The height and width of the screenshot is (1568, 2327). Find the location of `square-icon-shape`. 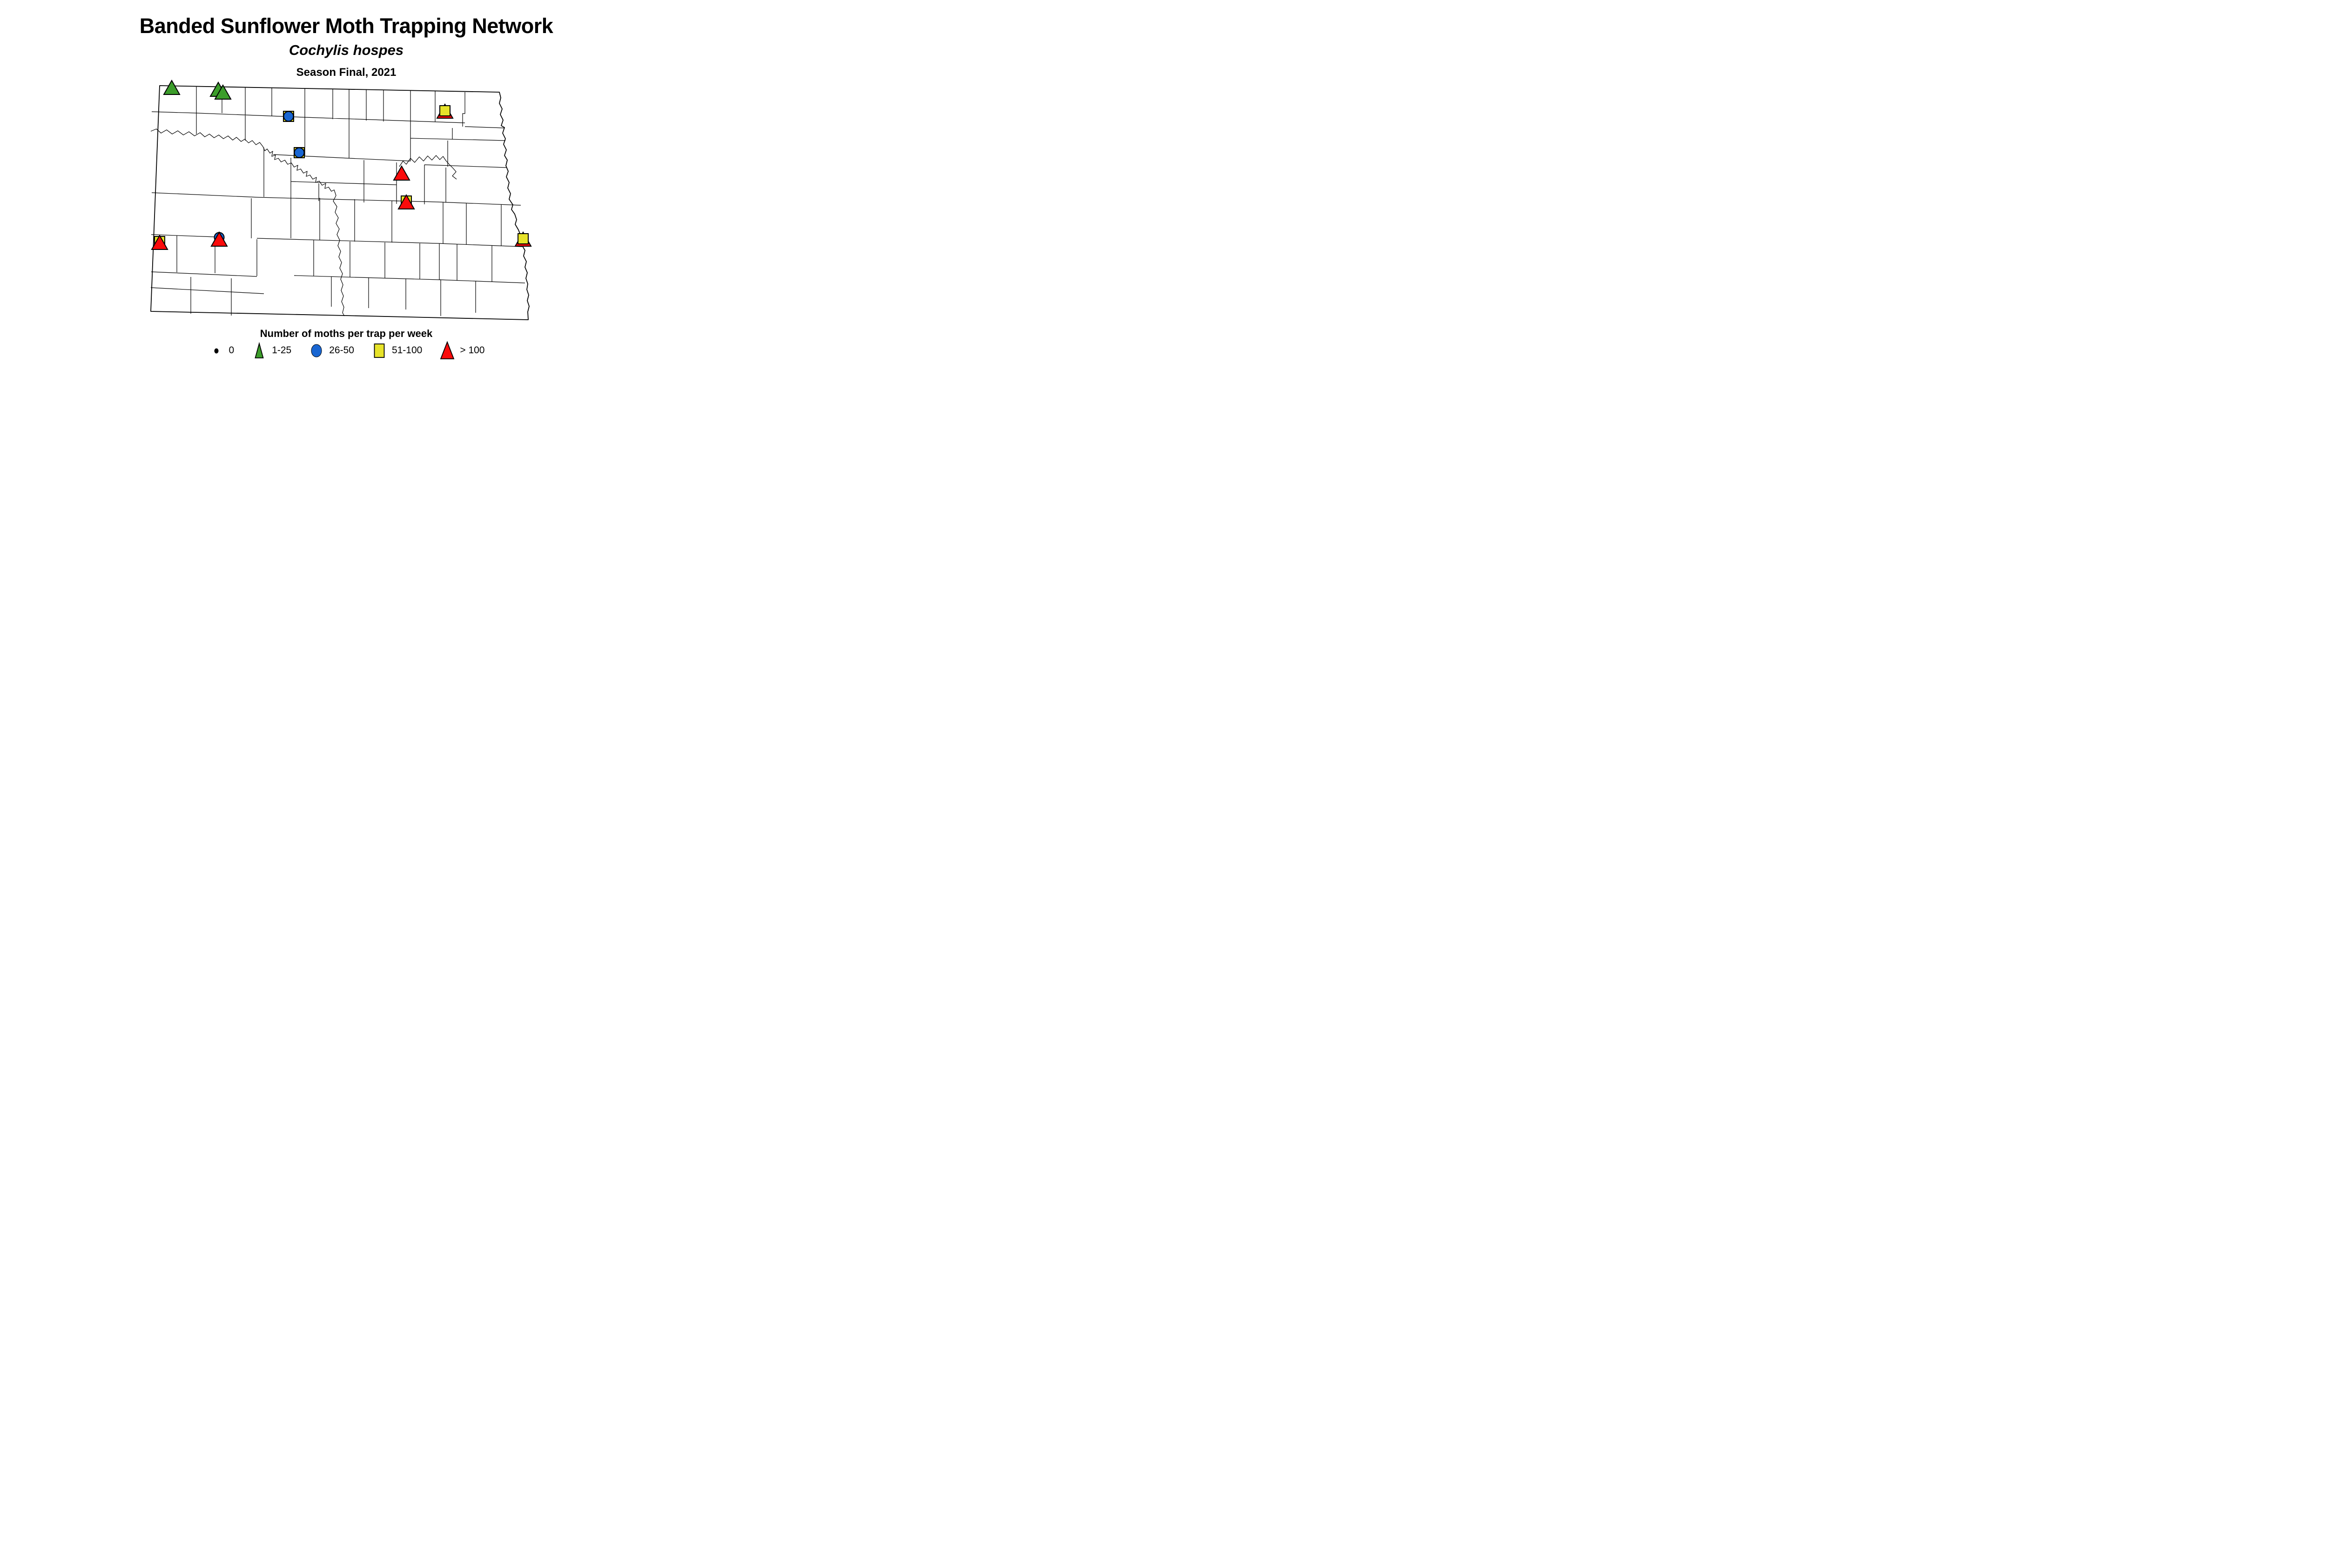

square-icon-shape is located at coordinates (379, 350).